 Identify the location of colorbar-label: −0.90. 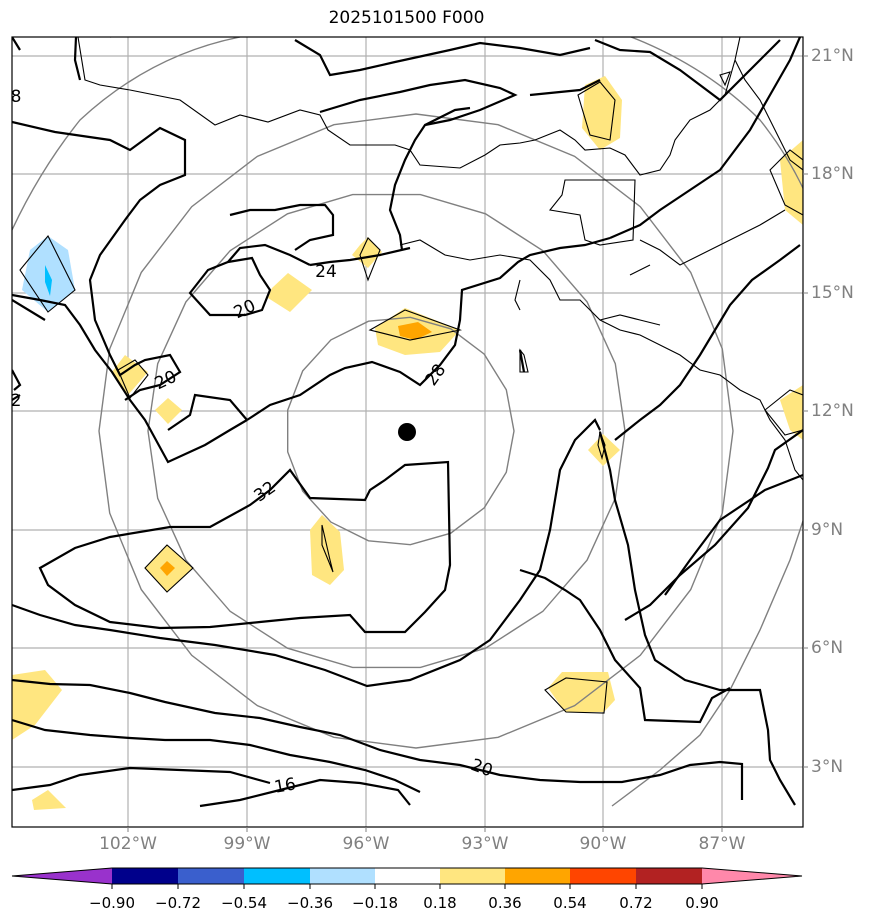
(112, 903).